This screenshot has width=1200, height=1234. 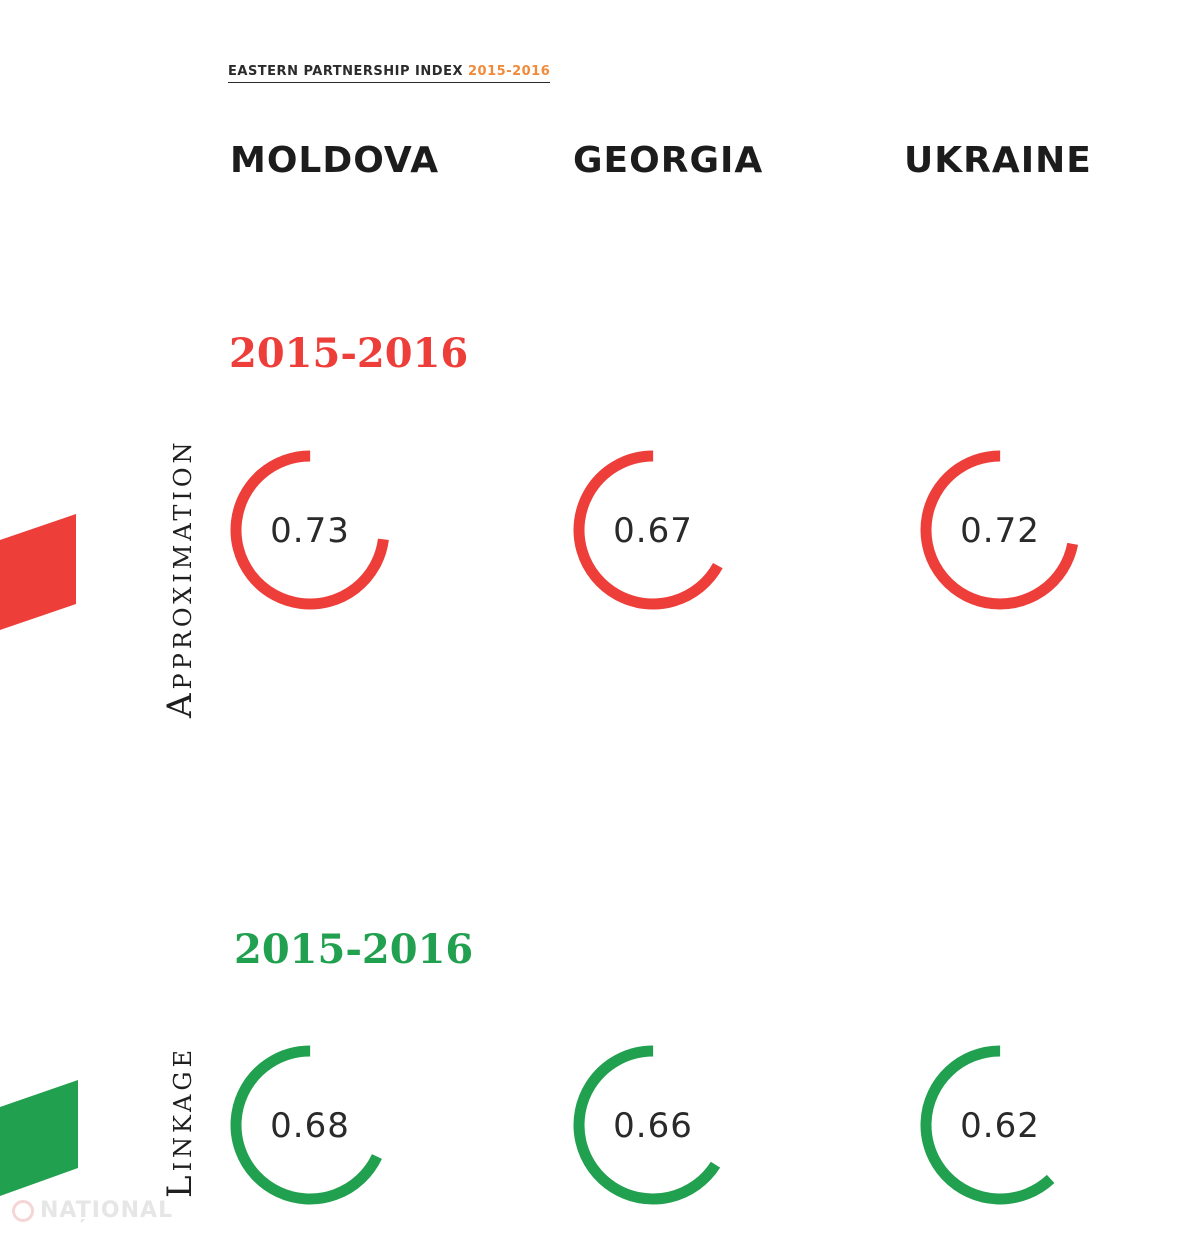 What do you see at coordinates (107, 1210) in the screenshot?
I see `watermark-text: NAȚIONAL` at bounding box center [107, 1210].